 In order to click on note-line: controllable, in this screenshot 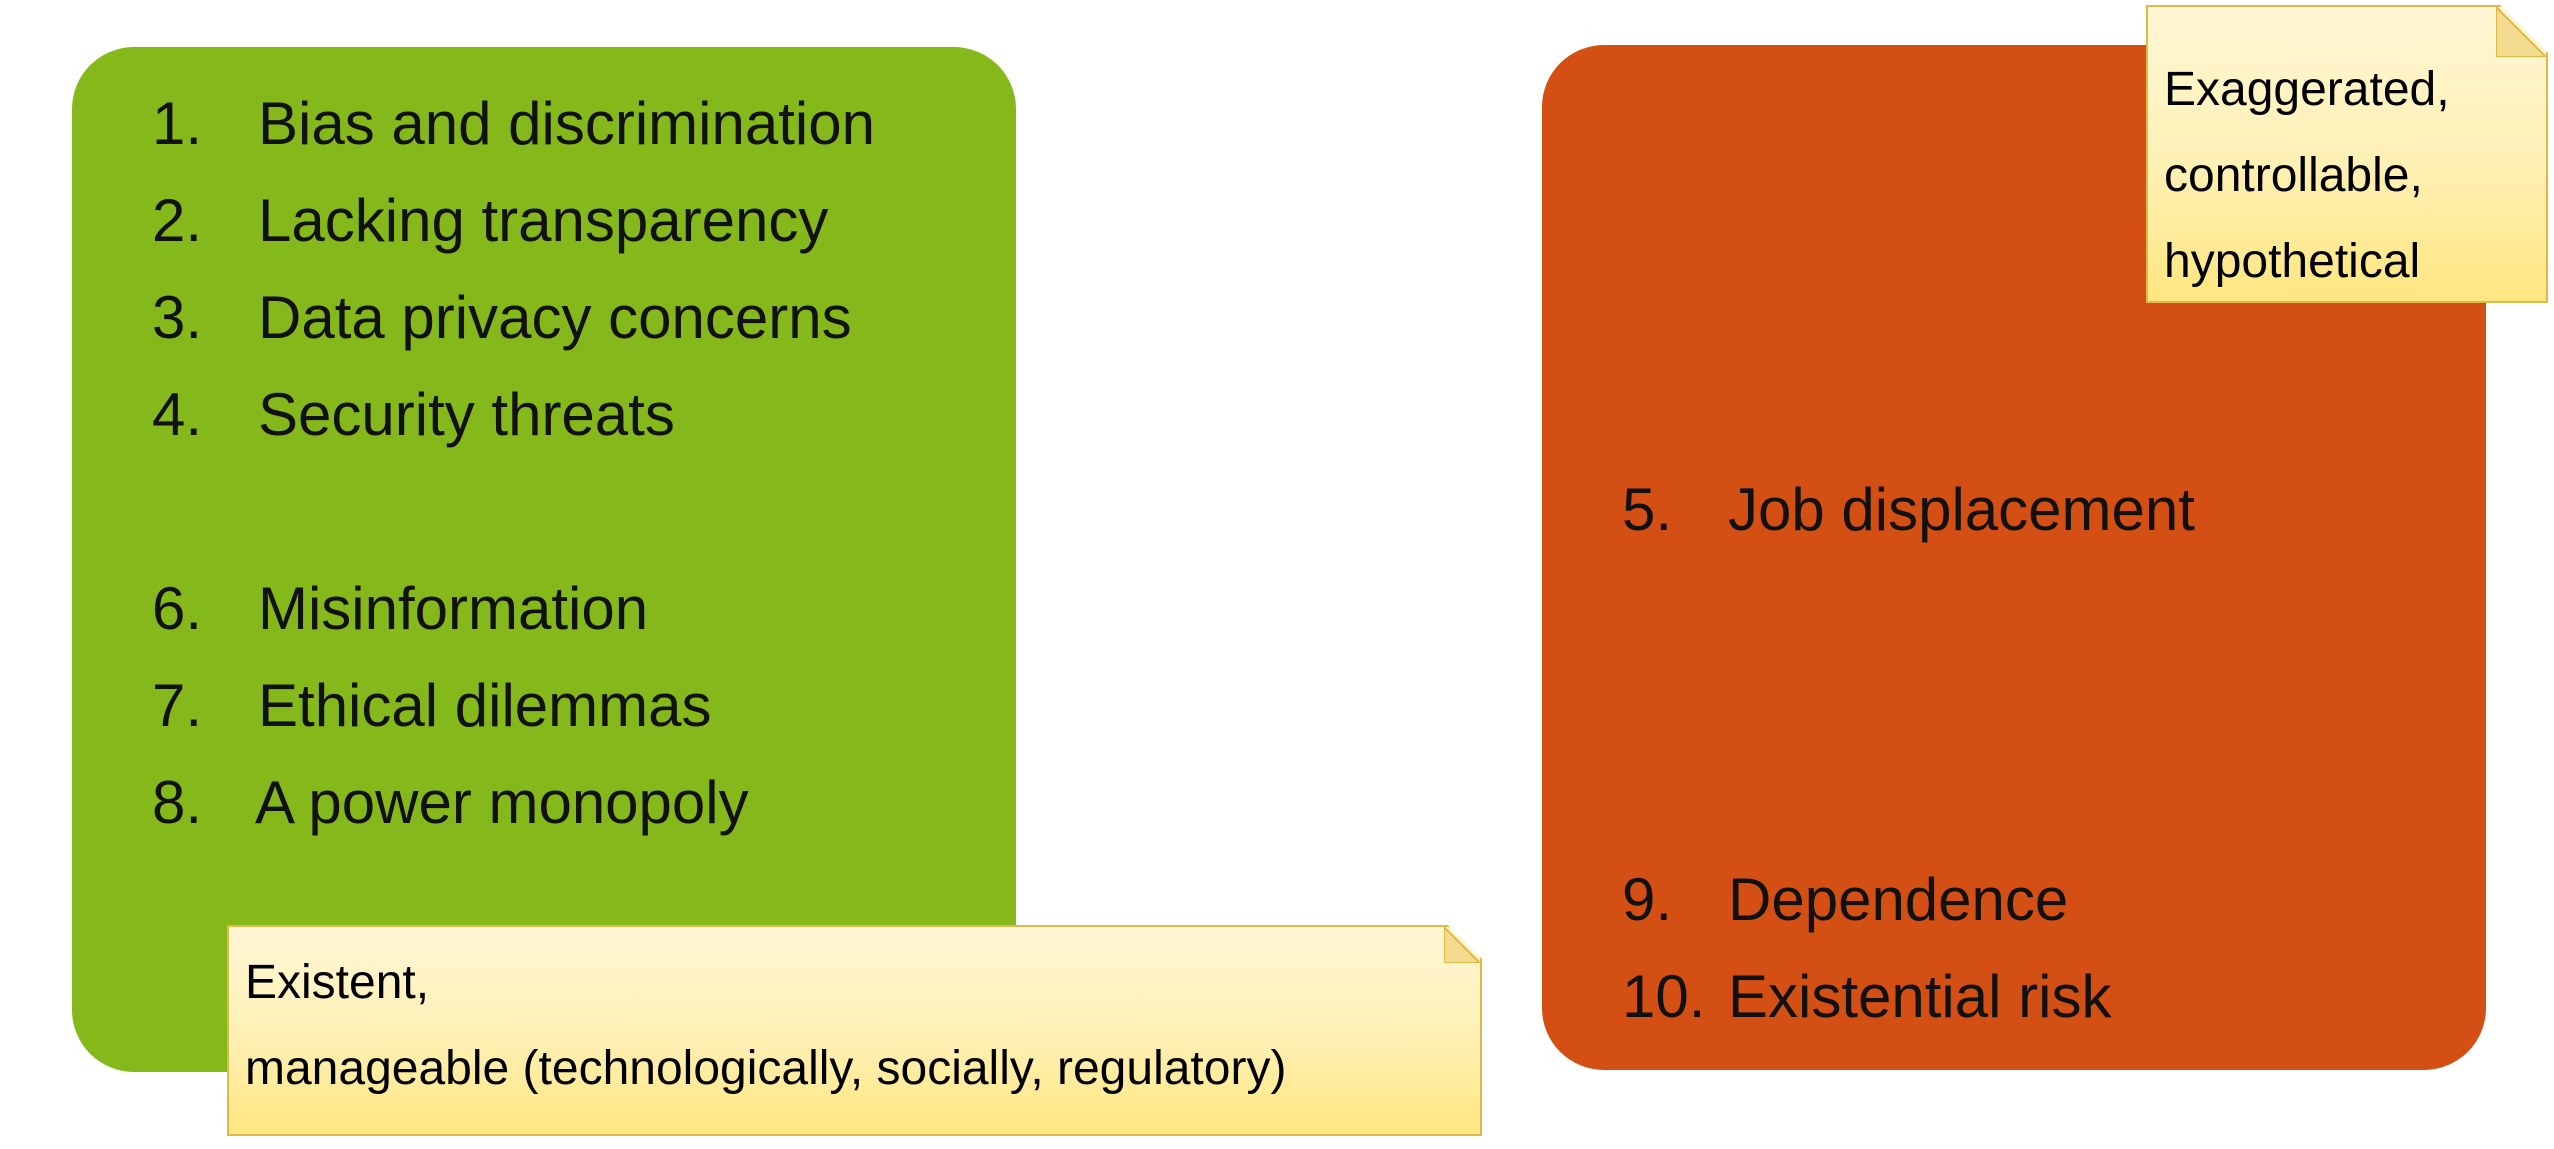, I will do `click(2293, 175)`.